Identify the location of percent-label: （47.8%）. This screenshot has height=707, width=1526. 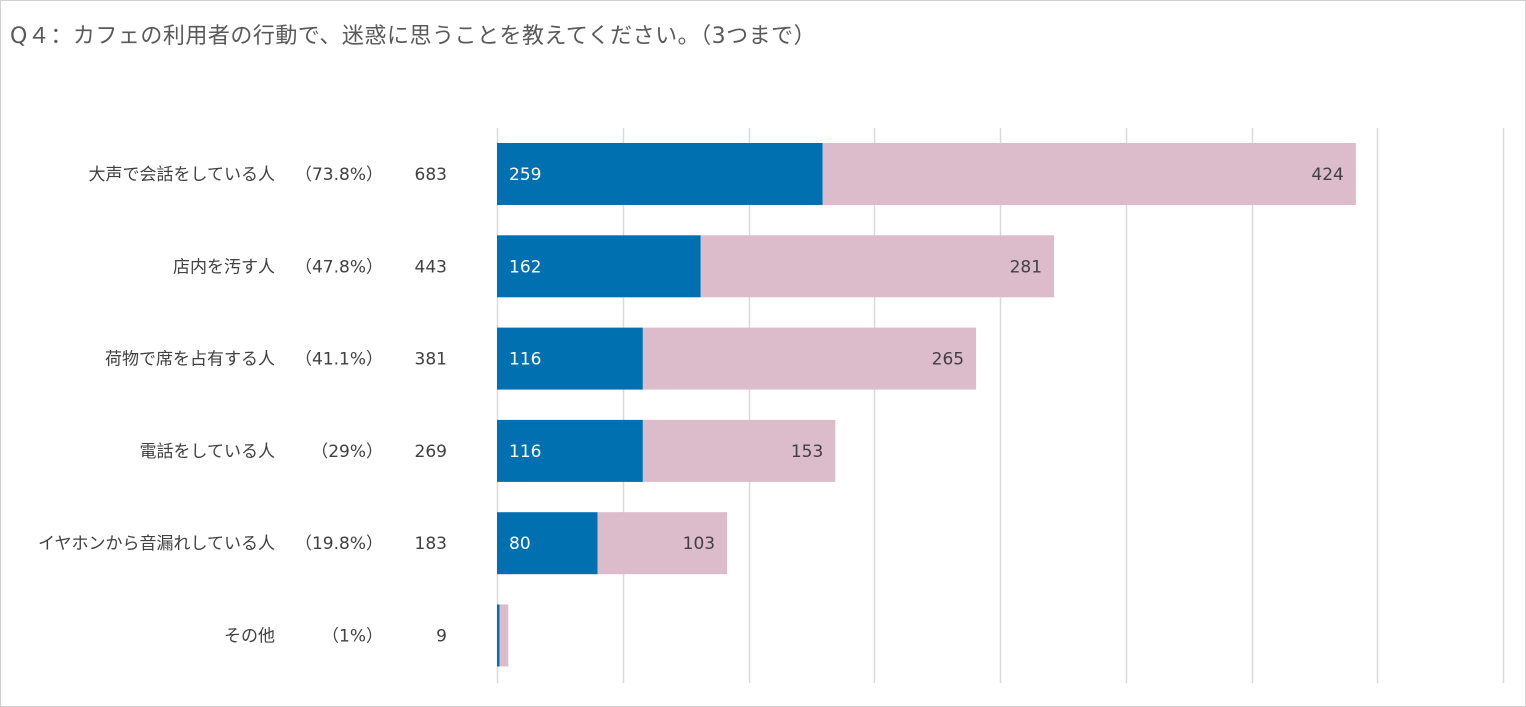
(339, 267).